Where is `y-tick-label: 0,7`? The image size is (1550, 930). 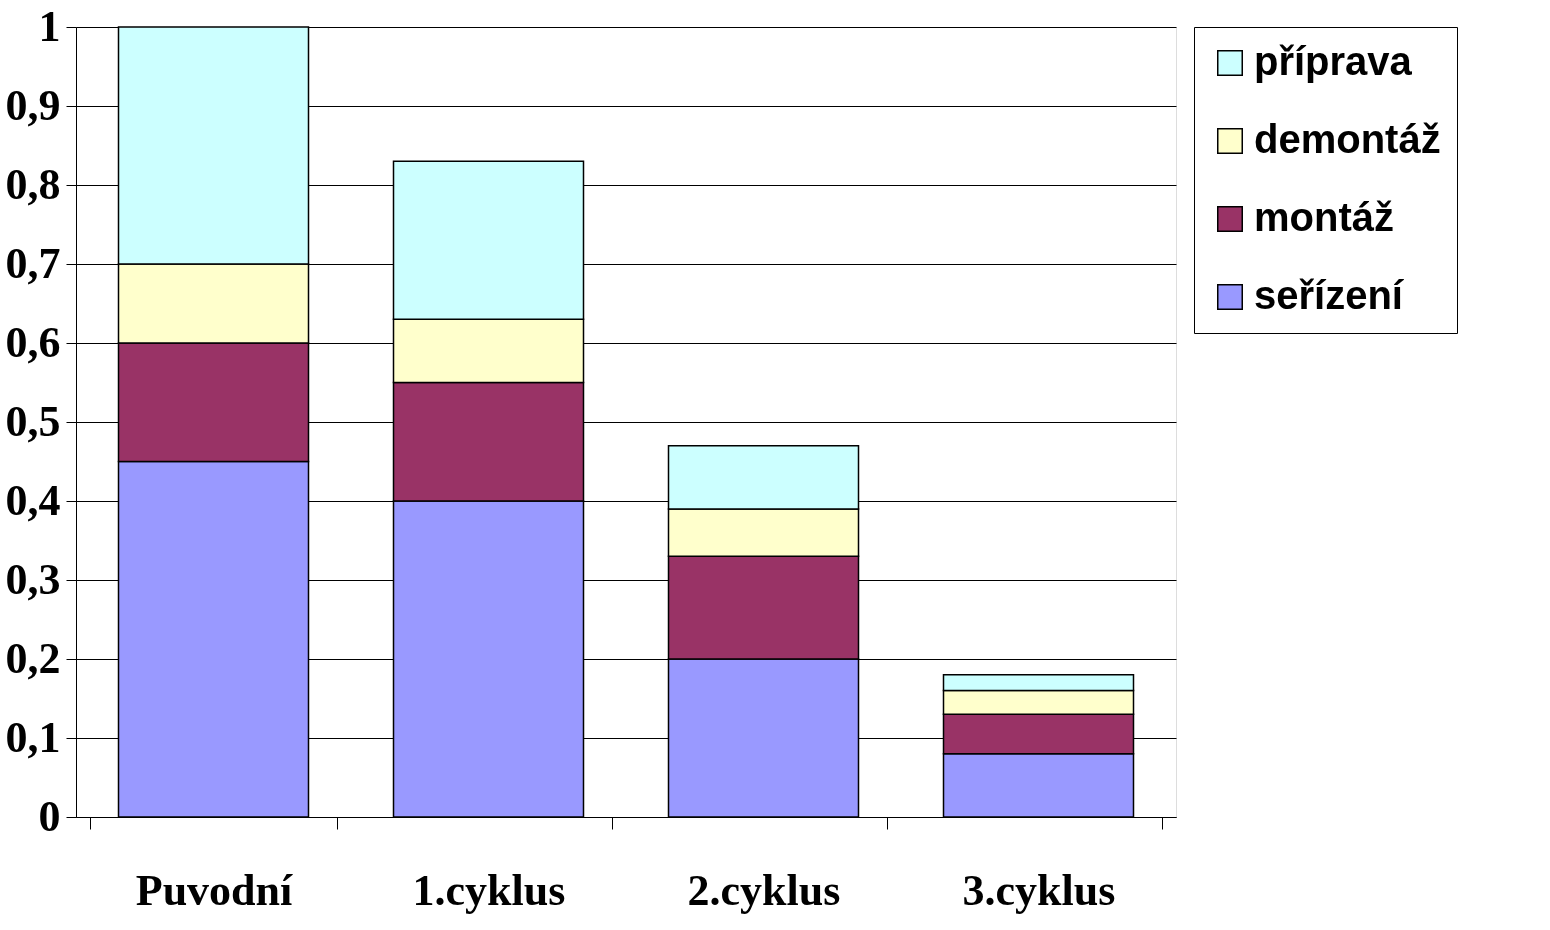
y-tick-label: 0,7 is located at coordinates (33, 263).